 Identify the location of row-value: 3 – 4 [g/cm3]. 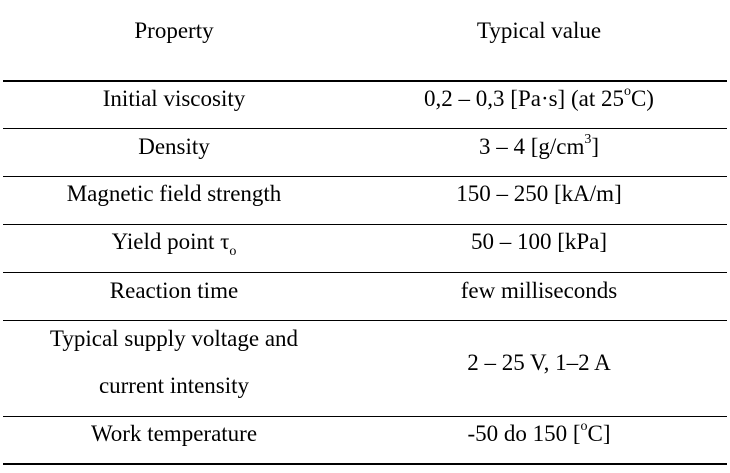
(539, 146).